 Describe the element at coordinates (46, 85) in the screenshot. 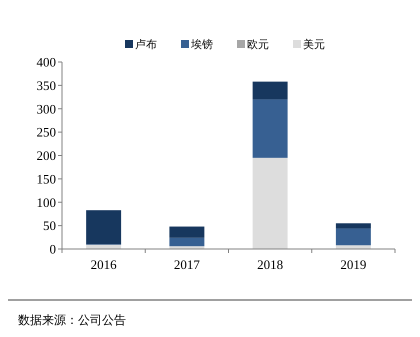

I see `y-tick-label: 350` at that location.